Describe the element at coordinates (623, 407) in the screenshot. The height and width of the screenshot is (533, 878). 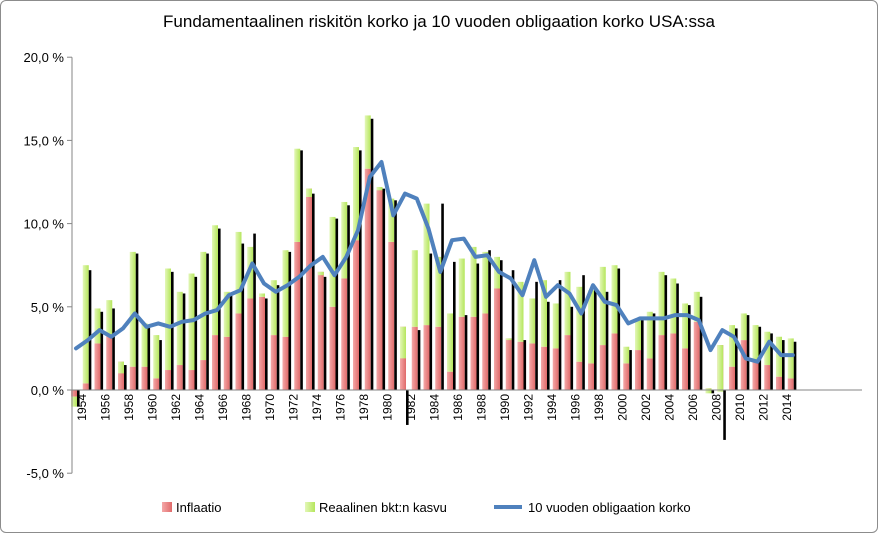
I see `x-tick-label: 2000` at that location.